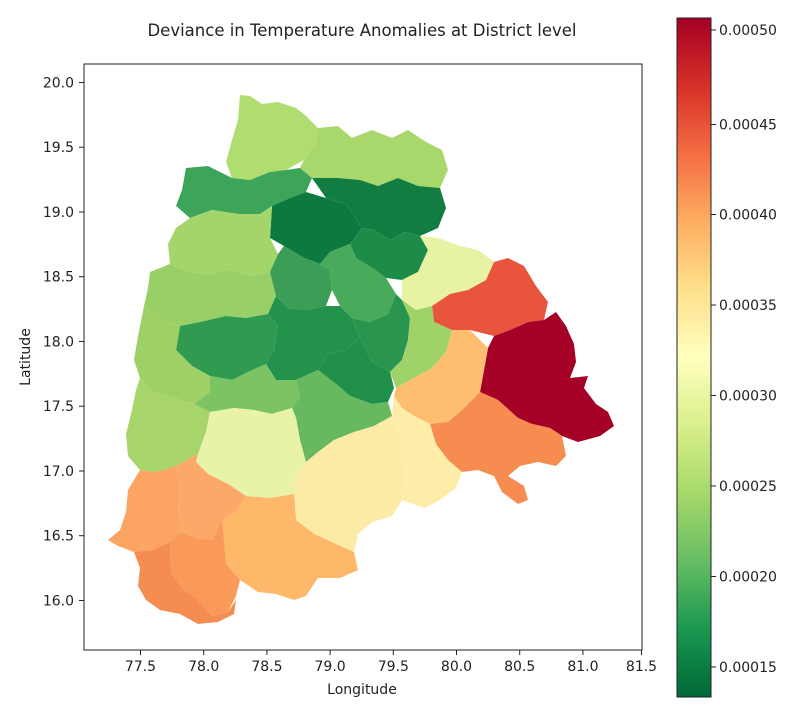  I want to click on x-axis-label: Longitude, so click(362, 690).